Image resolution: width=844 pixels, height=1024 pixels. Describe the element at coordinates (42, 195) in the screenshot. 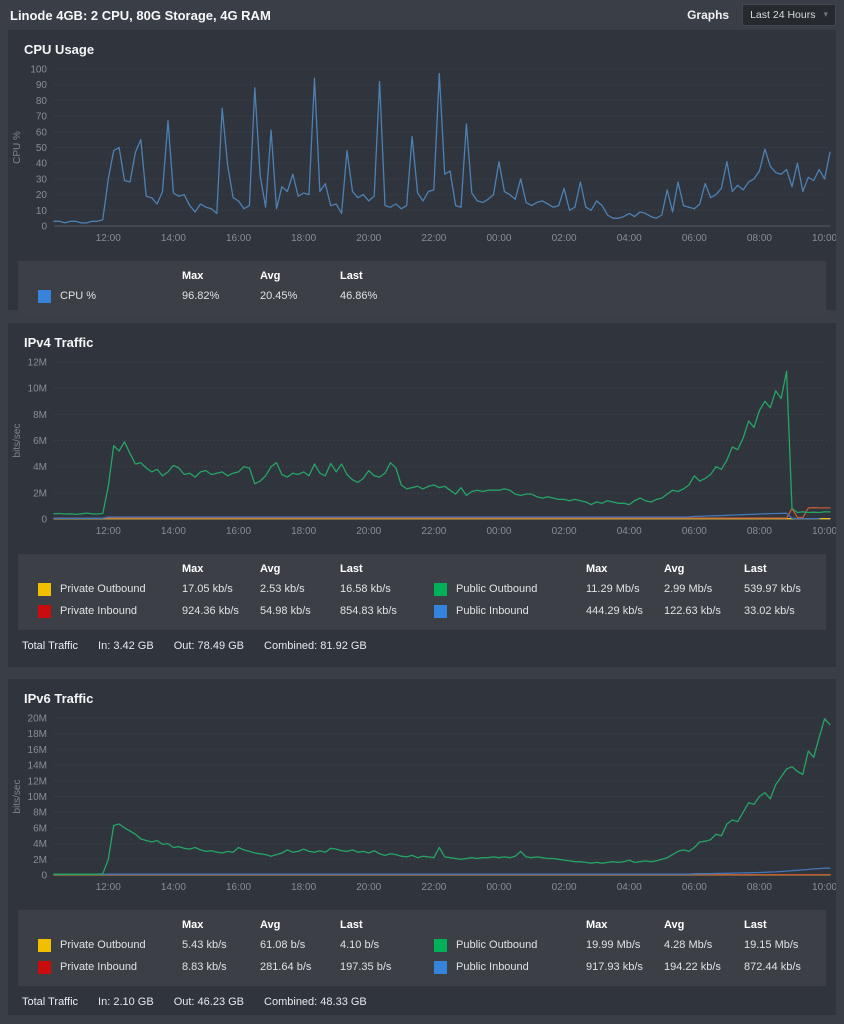

I see `svg-text: 20` at that location.